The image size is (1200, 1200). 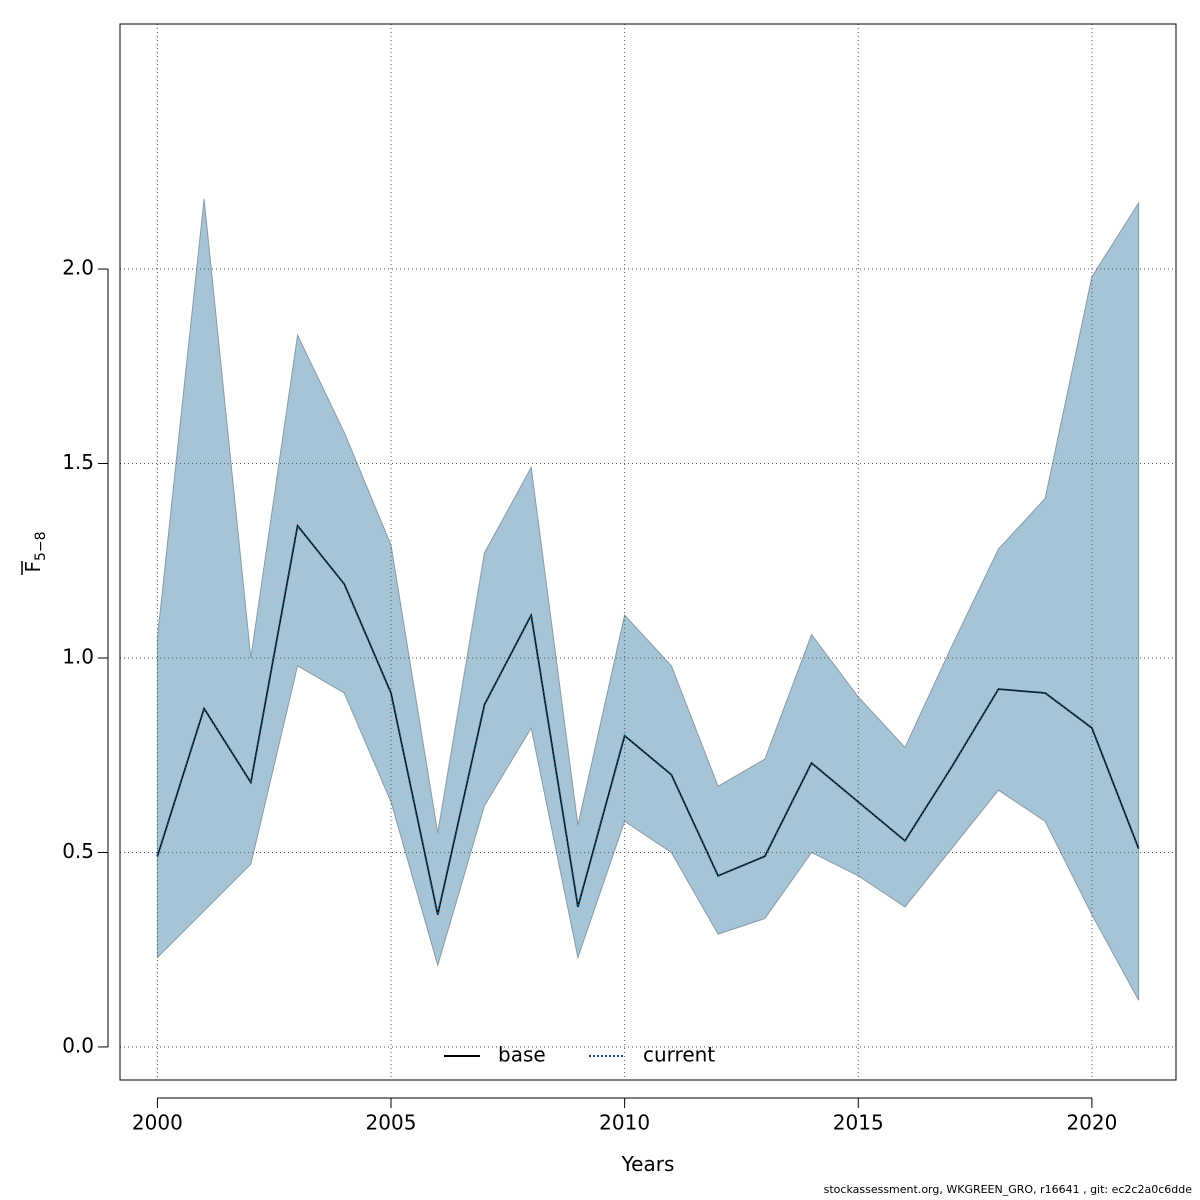 I want to click on svg-text: F5−8, so click(x=35, y=551).